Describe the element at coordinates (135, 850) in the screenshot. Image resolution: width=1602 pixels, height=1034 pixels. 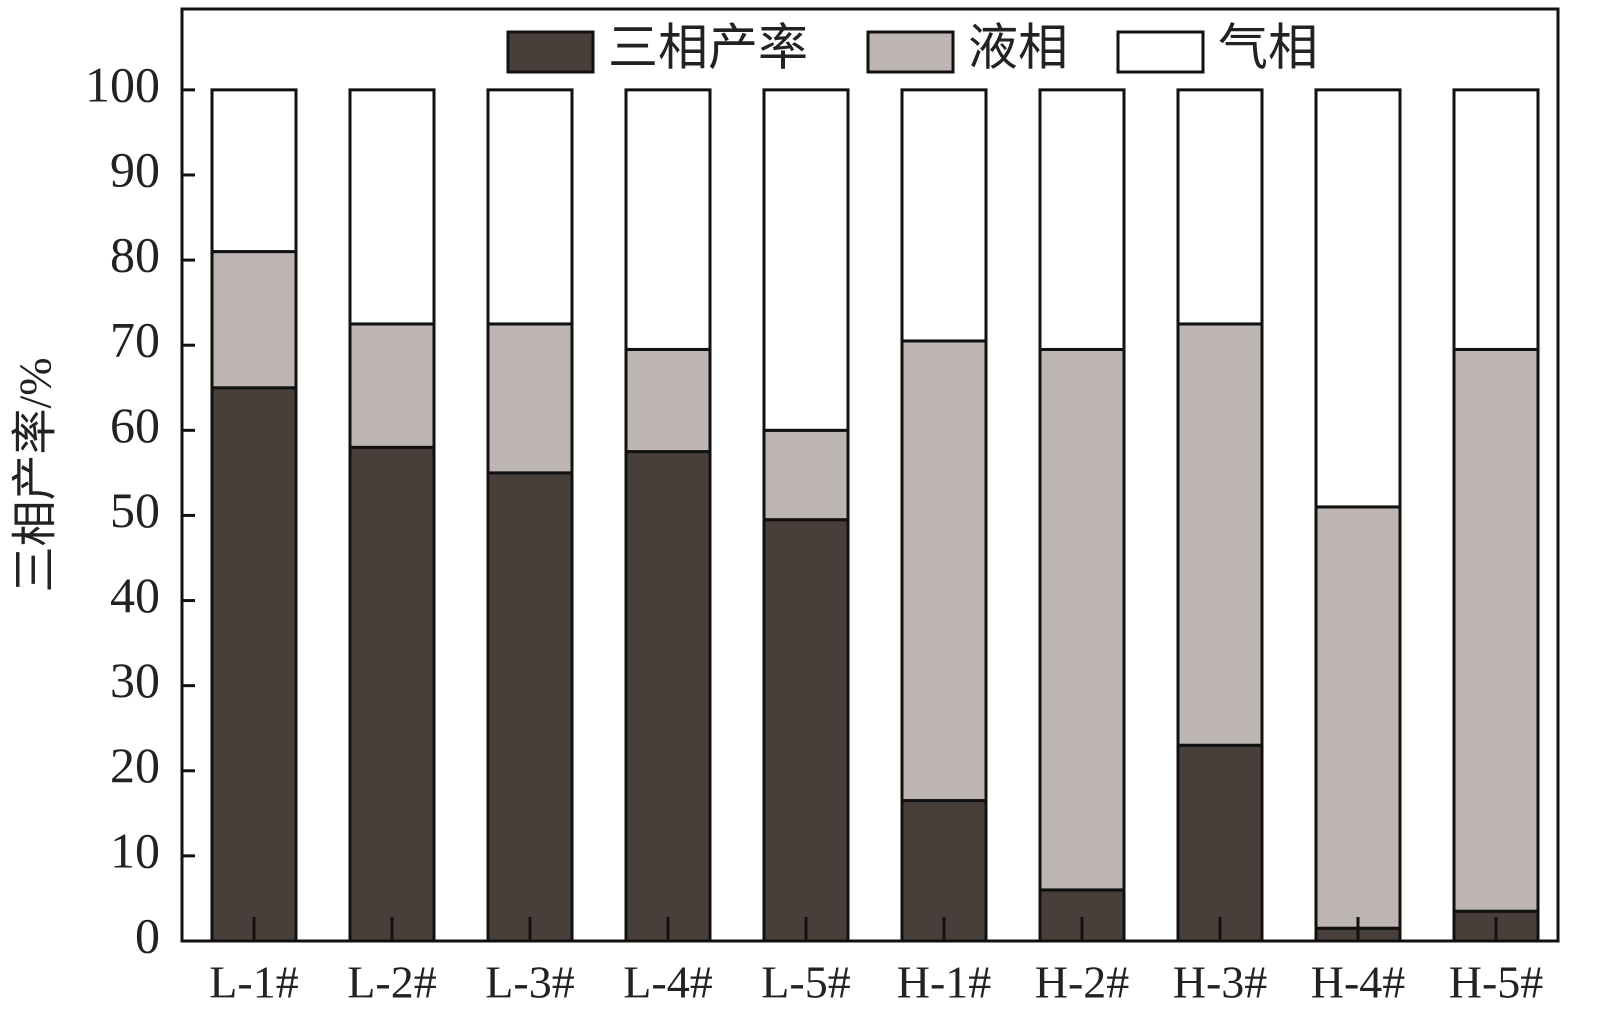
I see `y-tick-label: 10` at that location.